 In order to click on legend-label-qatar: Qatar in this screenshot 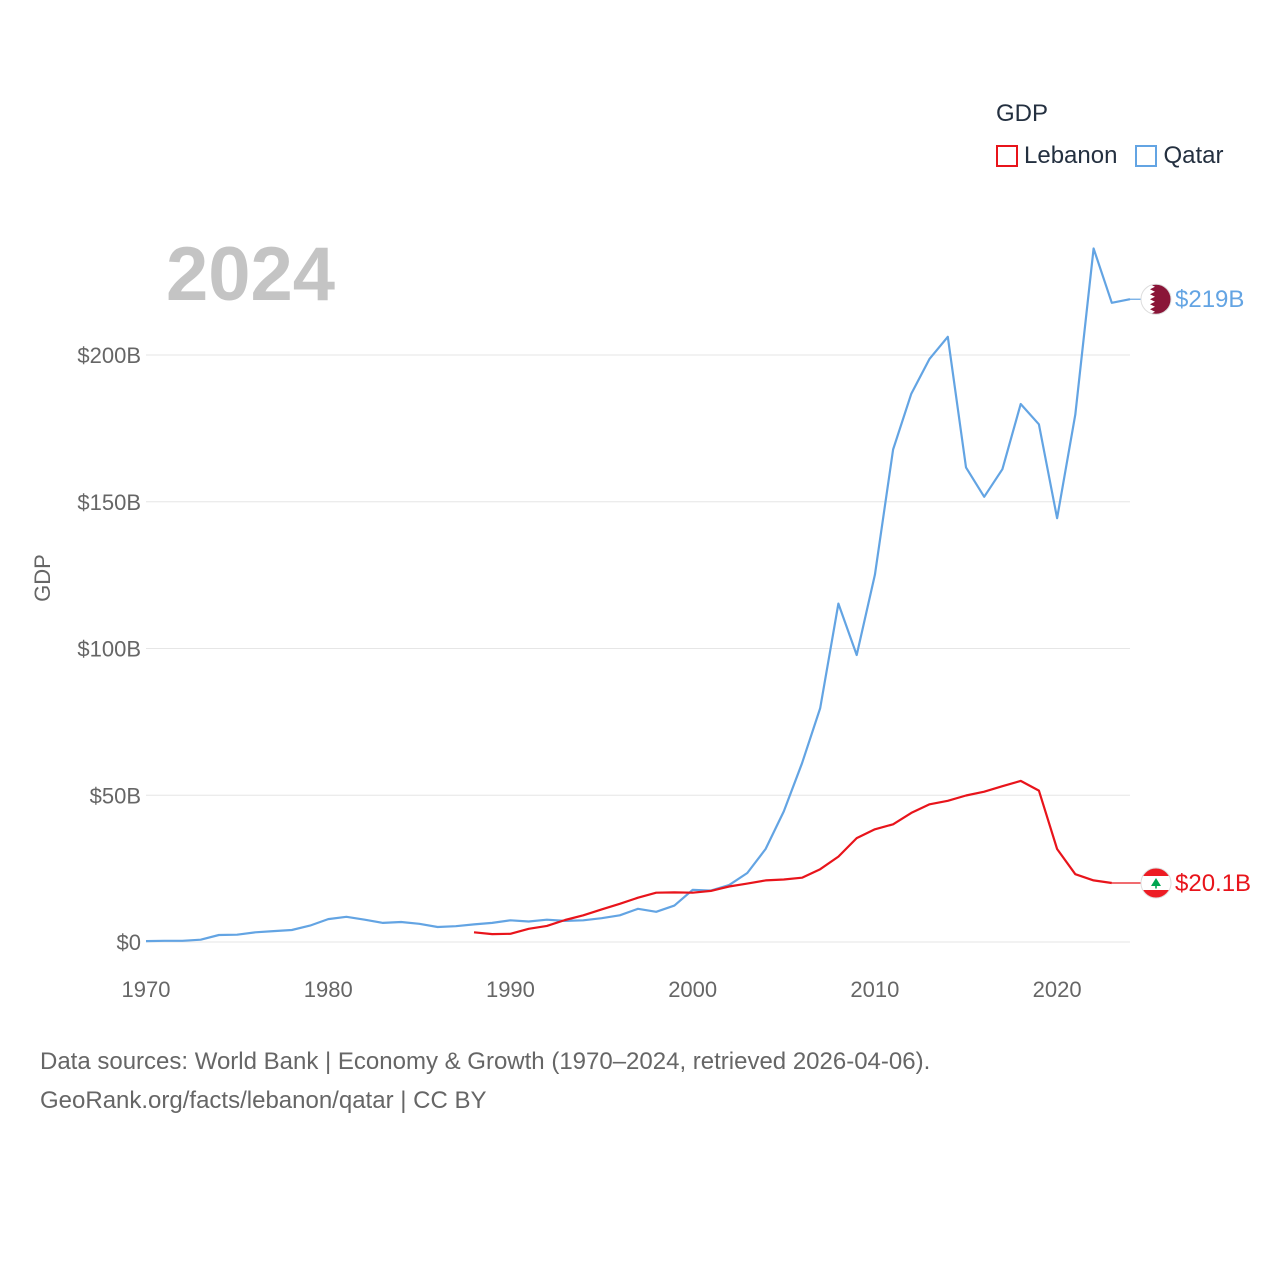, I will do `click(1193, 155)`.